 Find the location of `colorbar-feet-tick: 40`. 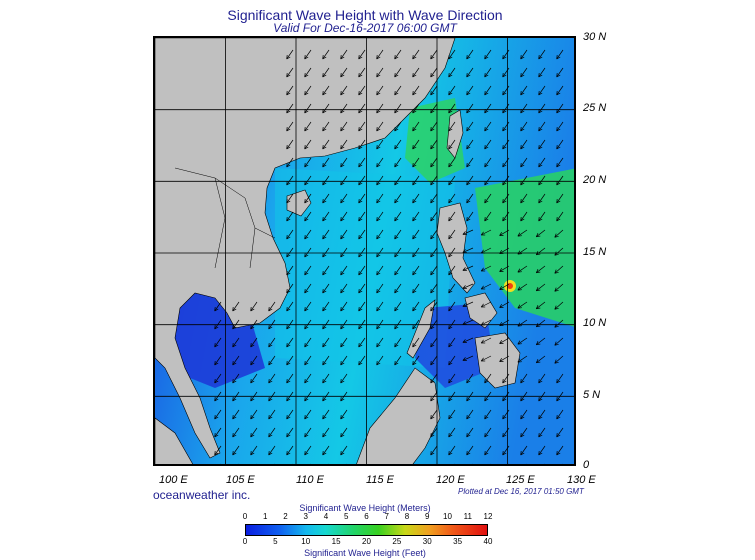

colorbar-feet-tick: 40 is located at coordinates (488, 541).